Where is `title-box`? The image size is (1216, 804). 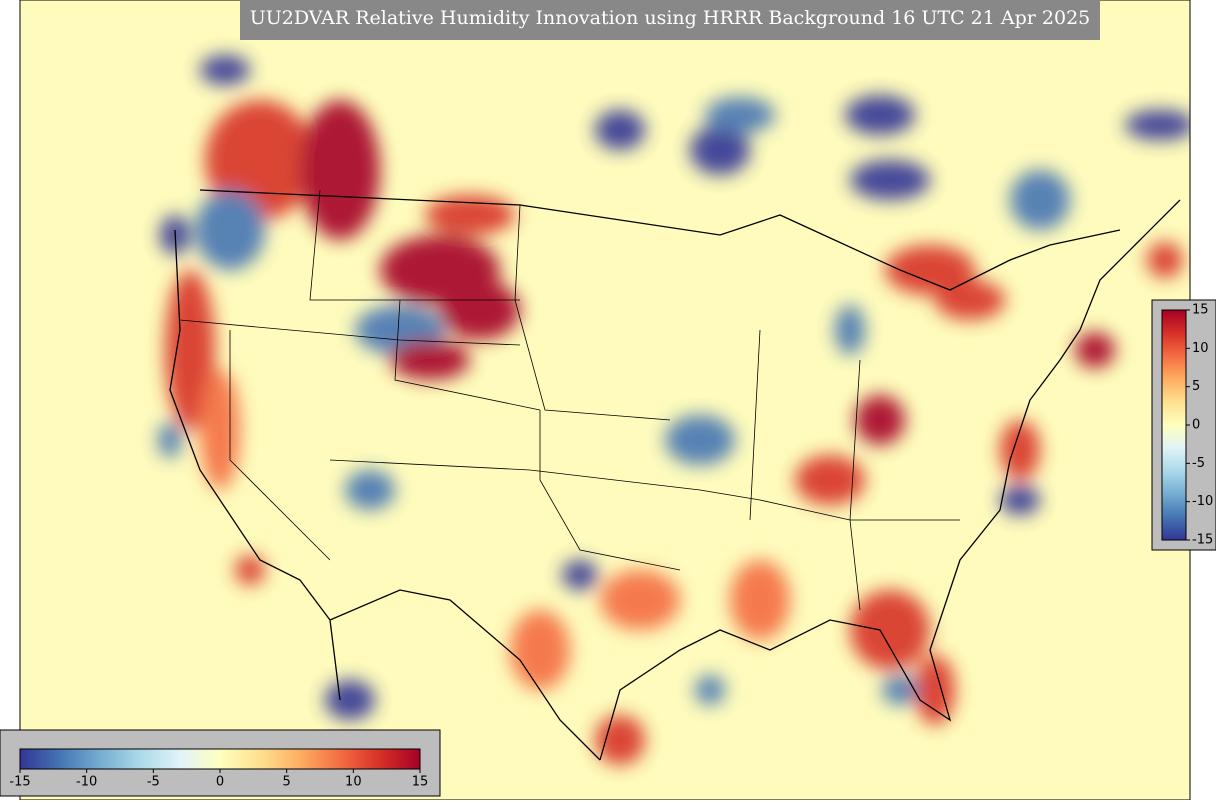 title-box is located at coordinates (670, 20).